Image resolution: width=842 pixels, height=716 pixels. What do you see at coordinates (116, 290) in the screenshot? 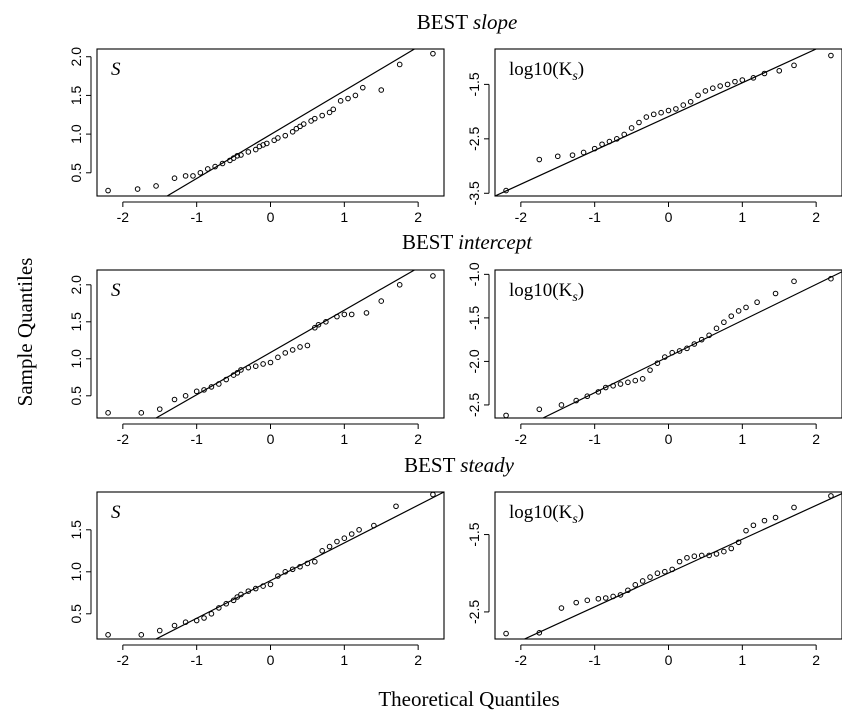
I see `panel-label: S` at bounding box center [116, 290].